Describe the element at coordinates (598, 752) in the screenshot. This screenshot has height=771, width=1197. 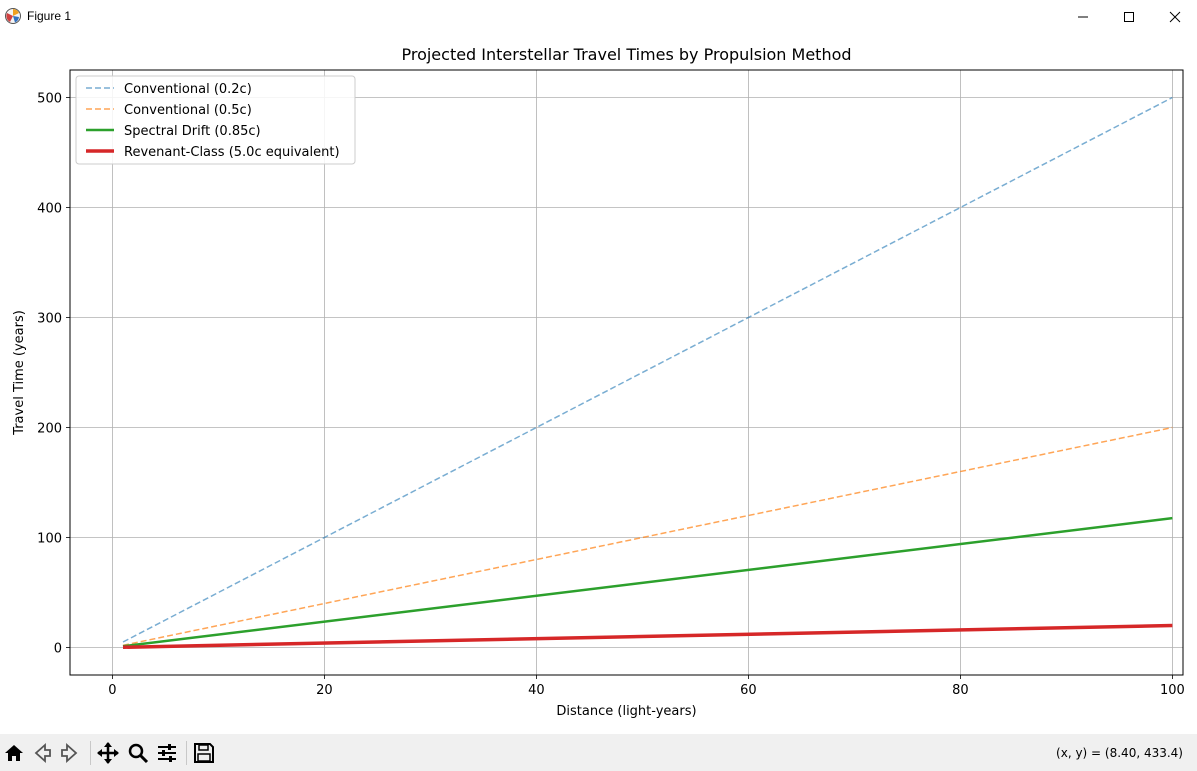
I see `navigation-toolbar: (x, y) = (8.40, 433.4)` at that location.